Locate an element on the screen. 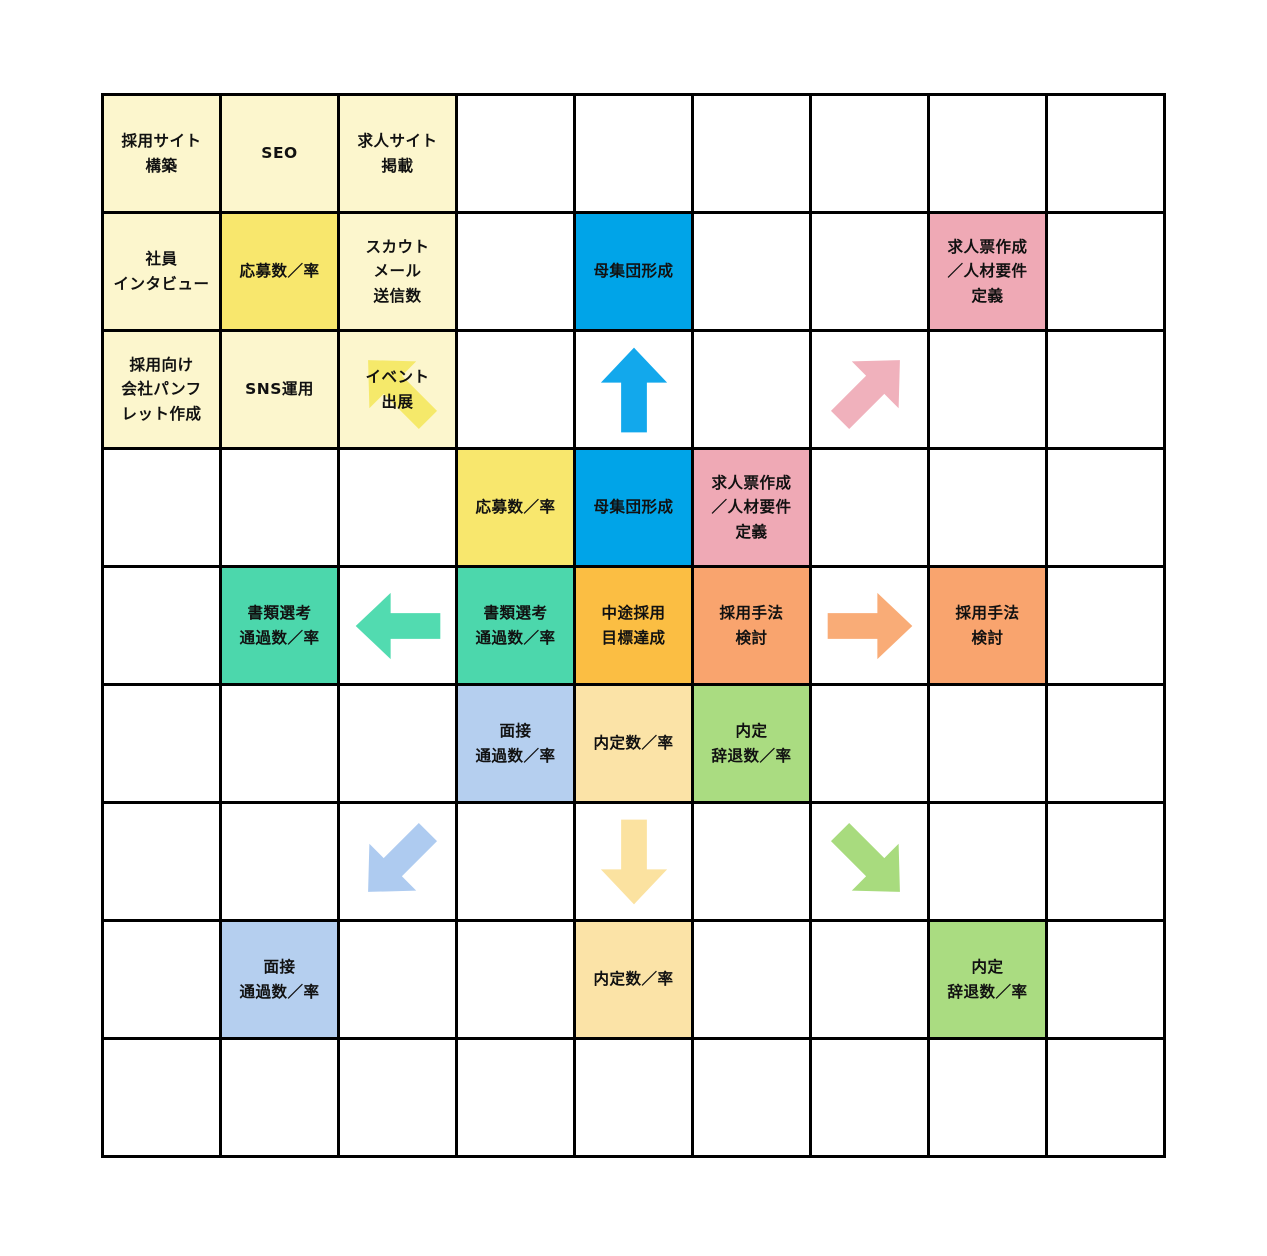  arrow-right-icon is located at coordinates (869, 625).